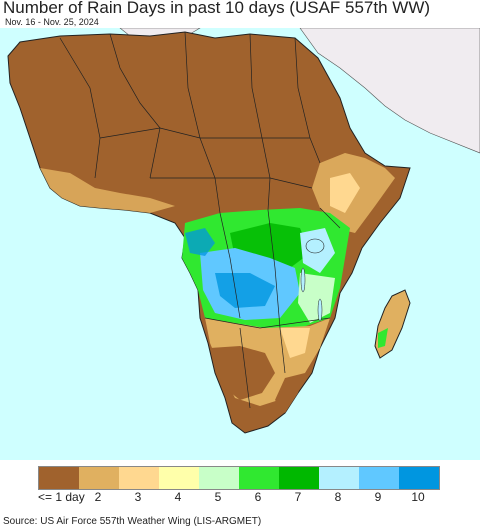 The height and width of the screenshot is (530, 480). I want to click on lake-malawi, so click(320, 310).